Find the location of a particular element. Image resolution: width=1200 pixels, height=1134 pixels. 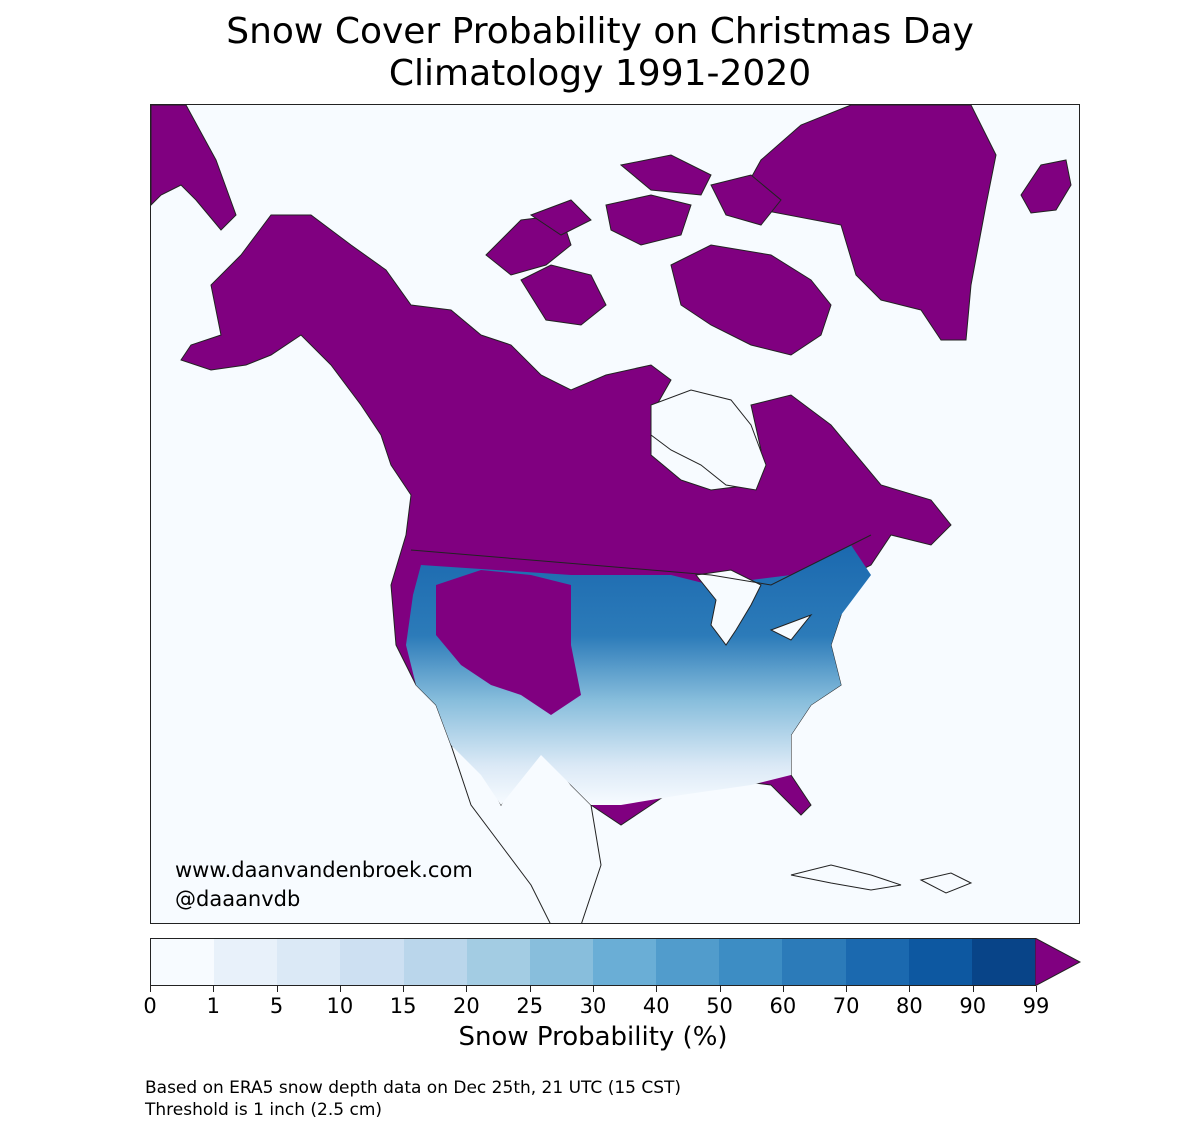

credit-website: www.daanvandenbroek.com is located at coordinates (324, 870).